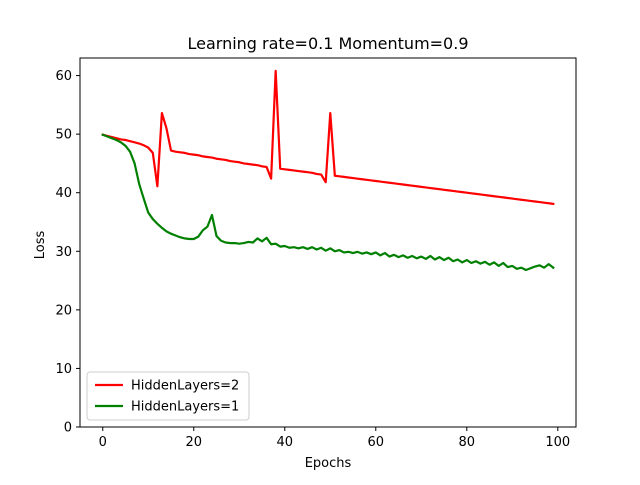 The width and height of the screenshot is (640, 485). What do you see at coordinates (328, 43) in the screenshot?
I see `chart-title: Learning rate=0.1 Momentum=0.9` at bounding box center [328, 43].